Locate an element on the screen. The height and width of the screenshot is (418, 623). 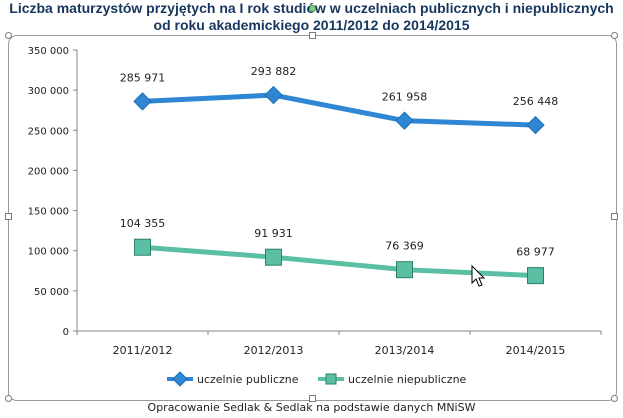
legend: uczelnie publiczne uczelnie niepubliczne is located at coordinates (317, 379).